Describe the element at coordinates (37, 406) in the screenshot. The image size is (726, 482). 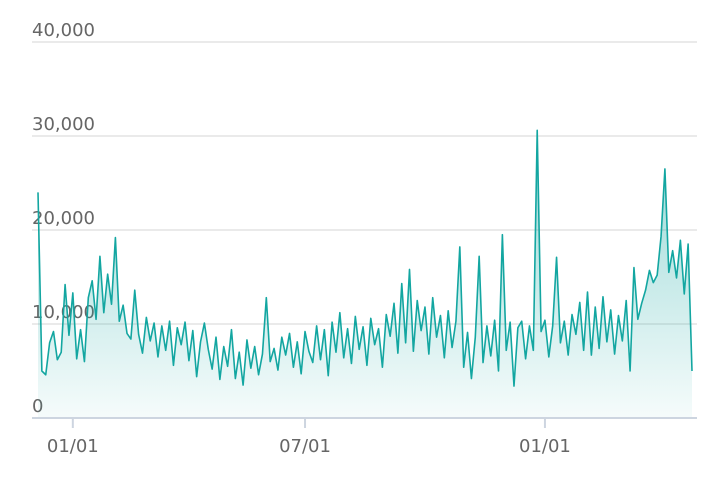
I see `y-tick-label: 0` at that location.